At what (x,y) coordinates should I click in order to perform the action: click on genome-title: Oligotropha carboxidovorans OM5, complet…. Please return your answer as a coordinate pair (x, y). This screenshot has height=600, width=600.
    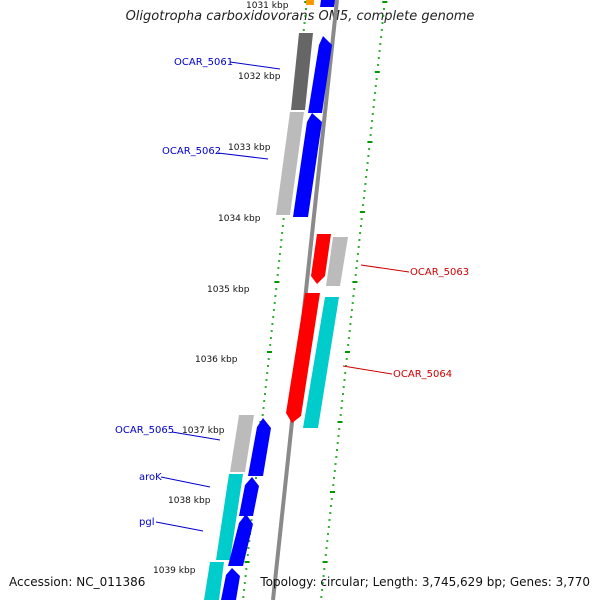
    Looking at the image, I should click on (300, 16).